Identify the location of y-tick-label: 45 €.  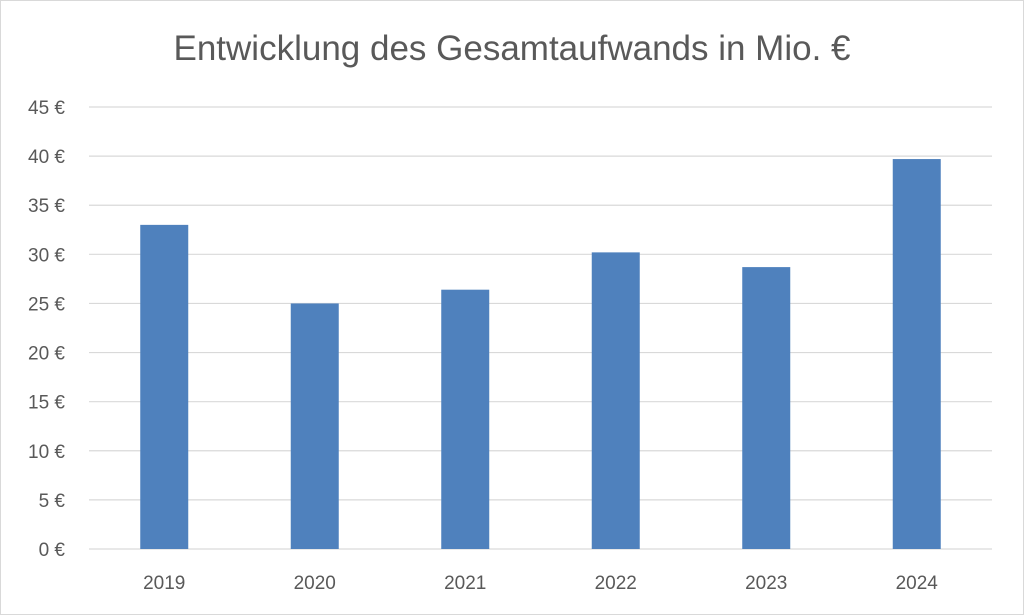
(46, 108).